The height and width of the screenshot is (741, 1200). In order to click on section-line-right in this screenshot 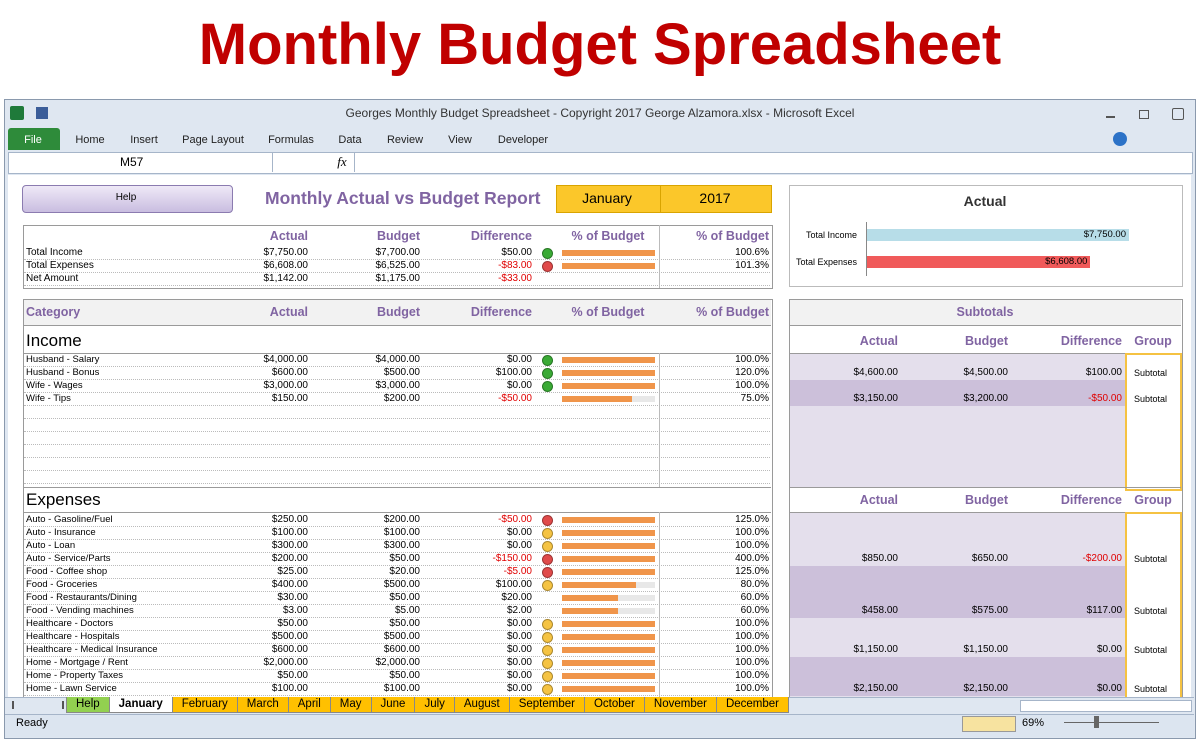, I will do `click(985, 512)`.